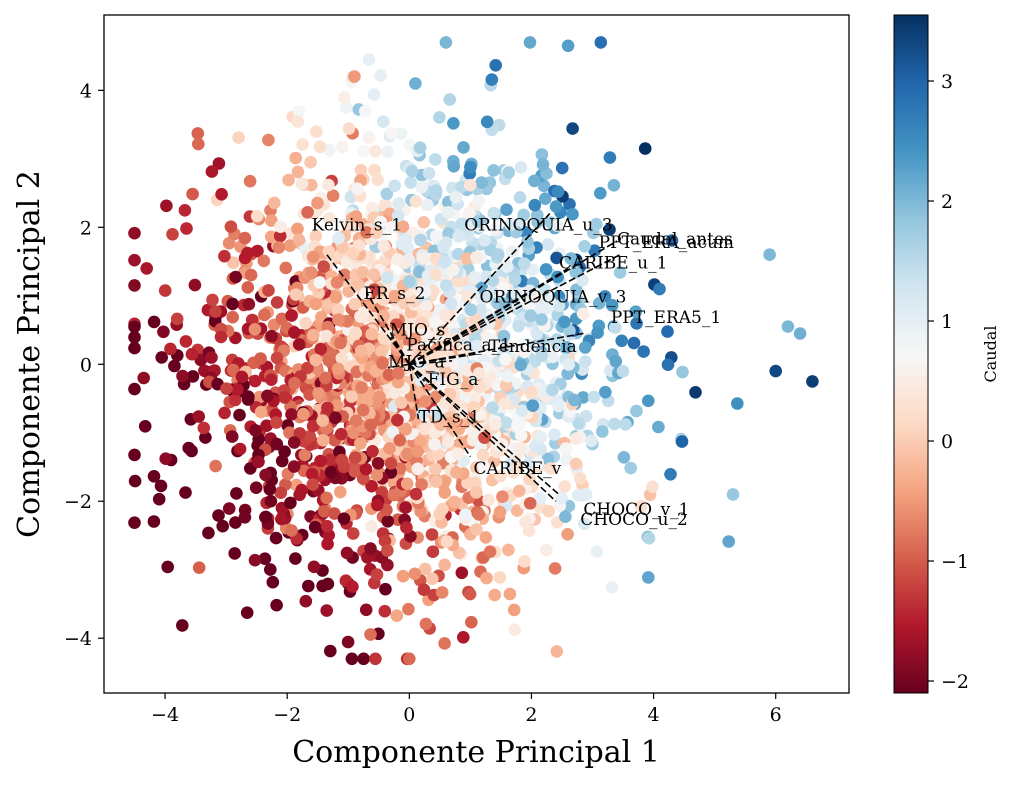 The height and width of the screenshot is (788, 1015). What do you see at coordinates (29, 354) in the screenshot?
I see `y-axis-label: Componente Principal 2` at bounding box center [29, 354].